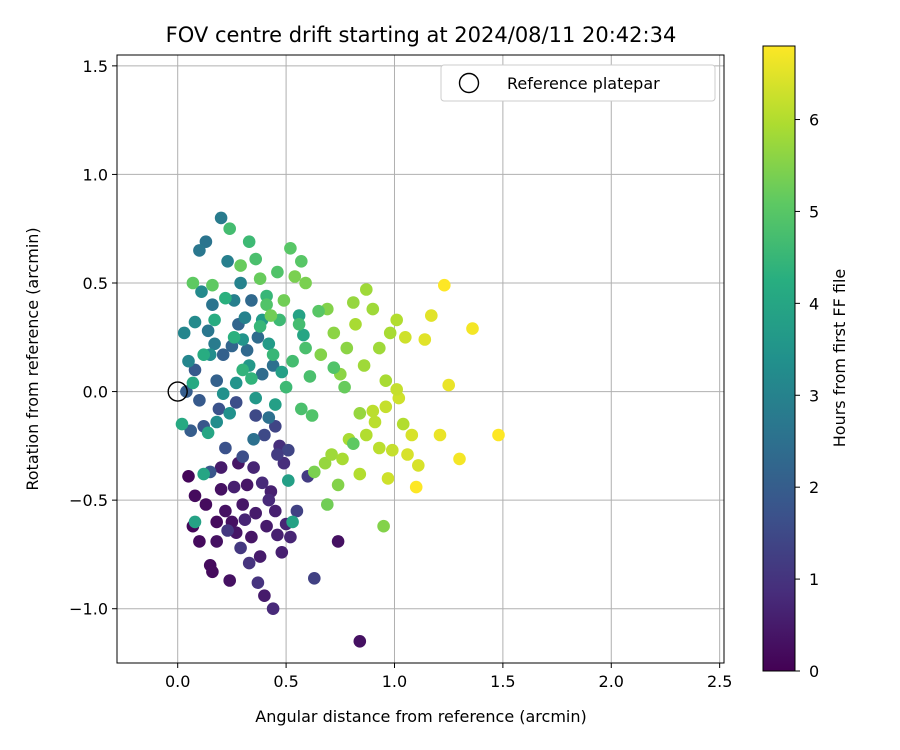 The width and height of the screenshot is (900, 750). What do you see at coordinates (814, 120) in the screenshot?
I see `colorbar-tick-label: 6` at bounding box center [814, 120].